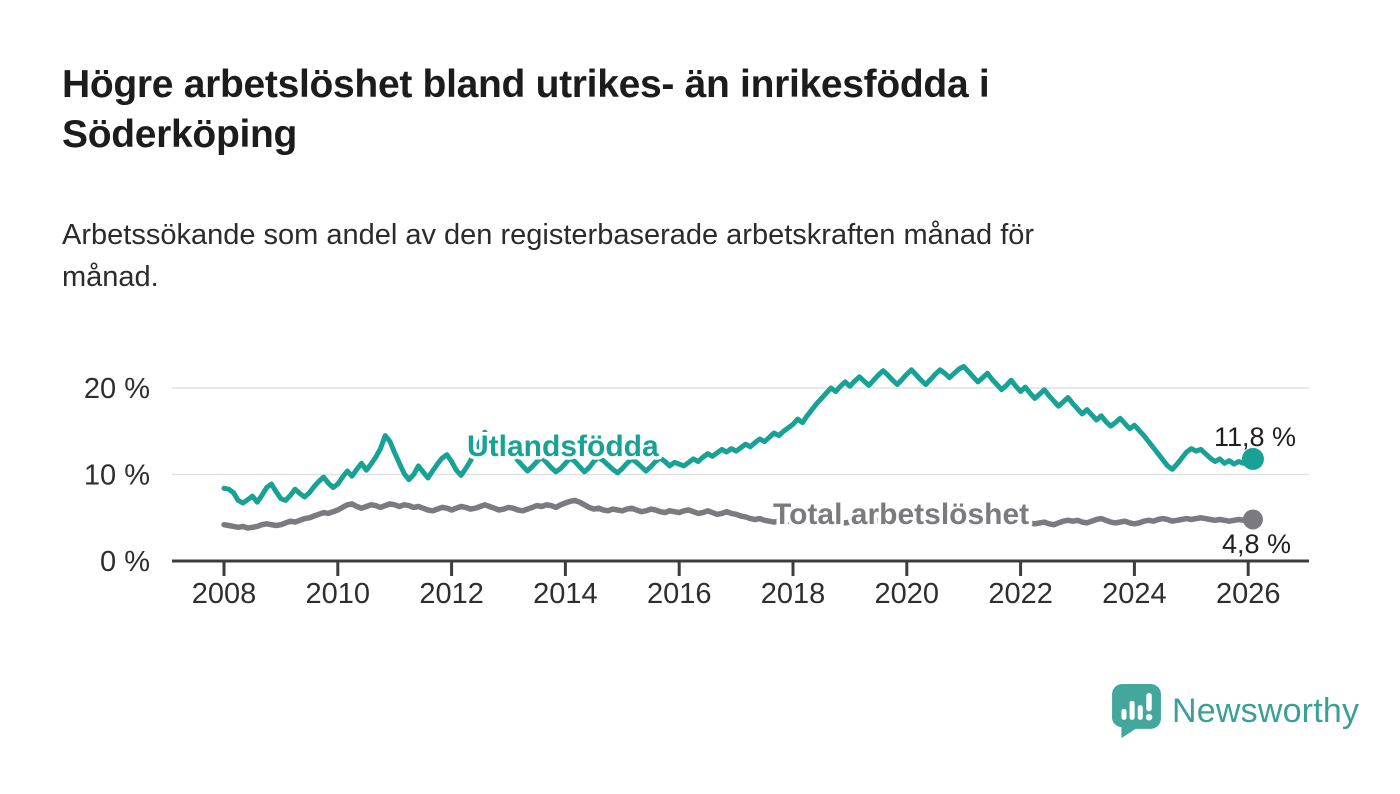 The image size is (1400, 794). Describe the element at coordinates (1255, 437) in the screenshot. I see `series-end-value-utlandsfodda: 11,8 %` at that location.